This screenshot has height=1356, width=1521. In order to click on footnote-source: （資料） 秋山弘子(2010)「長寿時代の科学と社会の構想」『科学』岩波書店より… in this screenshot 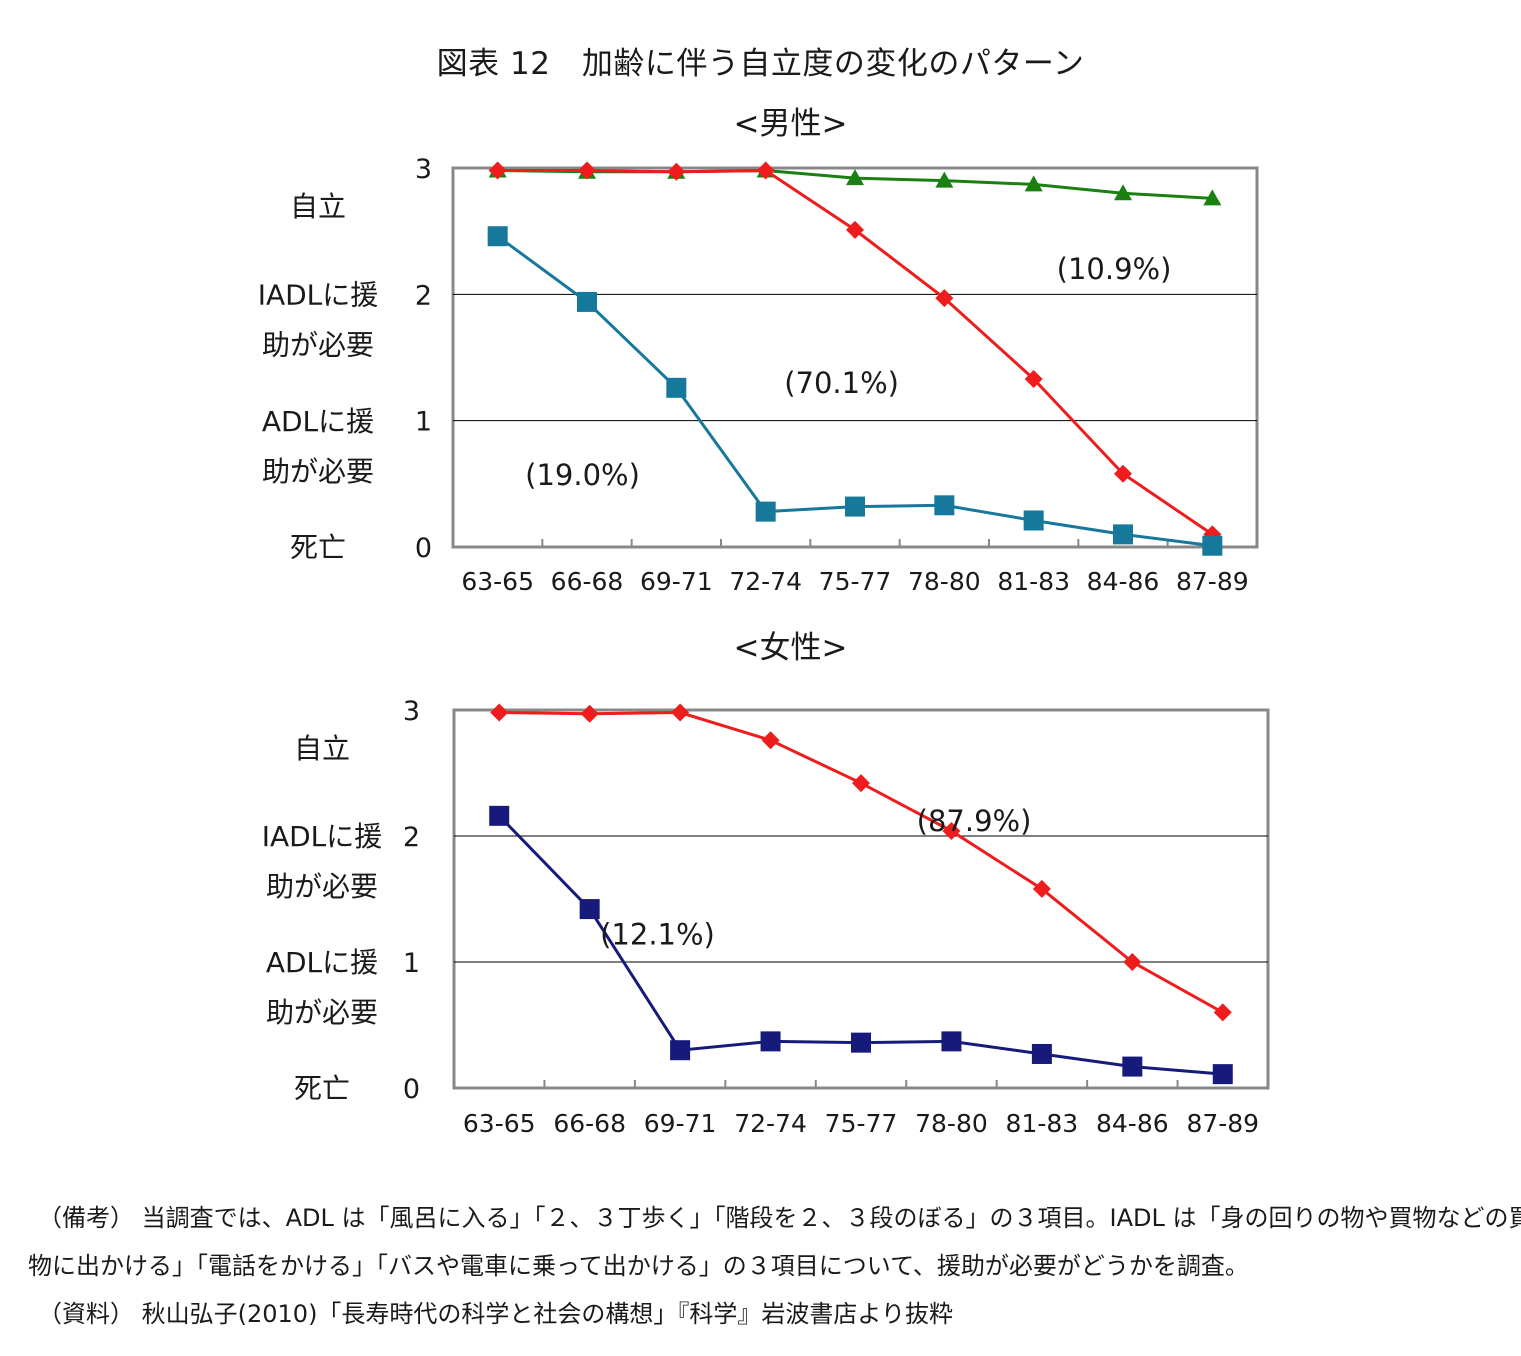, I will do `click(495, 1314)`.